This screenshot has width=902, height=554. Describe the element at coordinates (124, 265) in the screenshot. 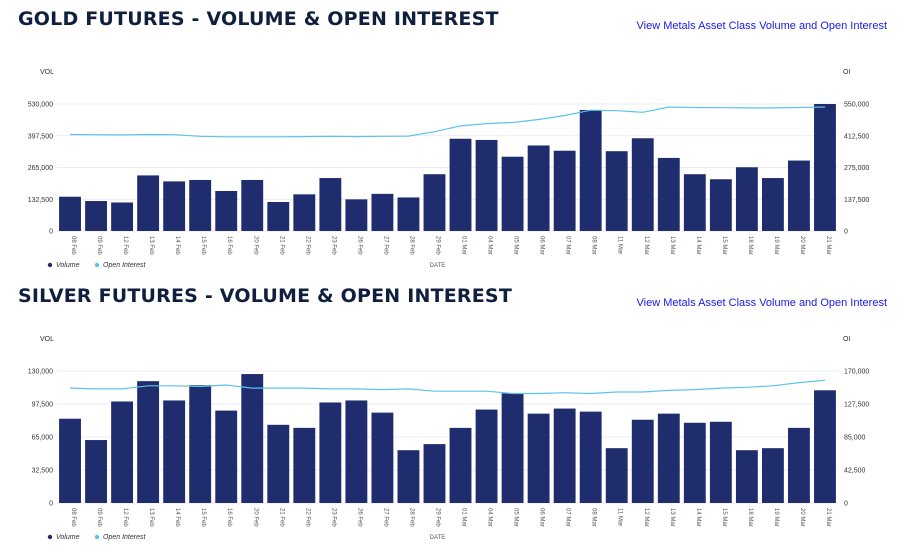

I see `gold-legend-oi-label: Open Interest` at that location.